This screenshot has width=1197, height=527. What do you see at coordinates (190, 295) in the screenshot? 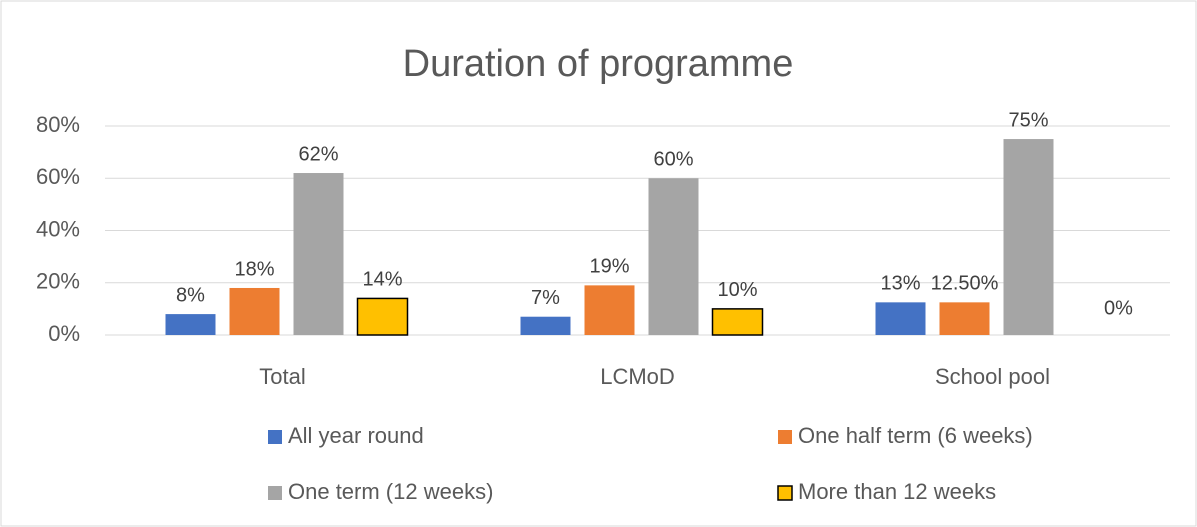
I see `data-label: 8%` at bounding box center [190, 295].